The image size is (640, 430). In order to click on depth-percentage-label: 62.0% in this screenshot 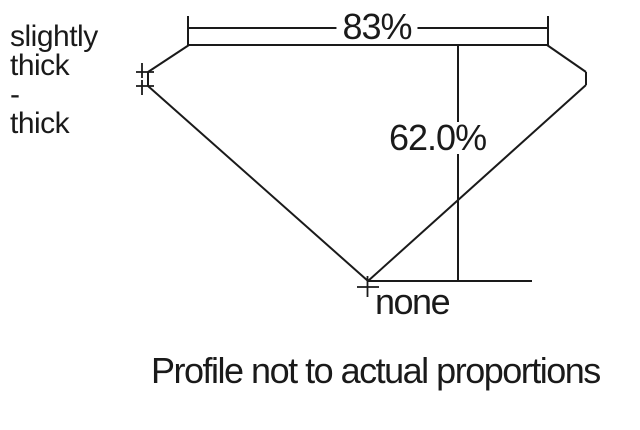, I will do `click(438, 138)`.